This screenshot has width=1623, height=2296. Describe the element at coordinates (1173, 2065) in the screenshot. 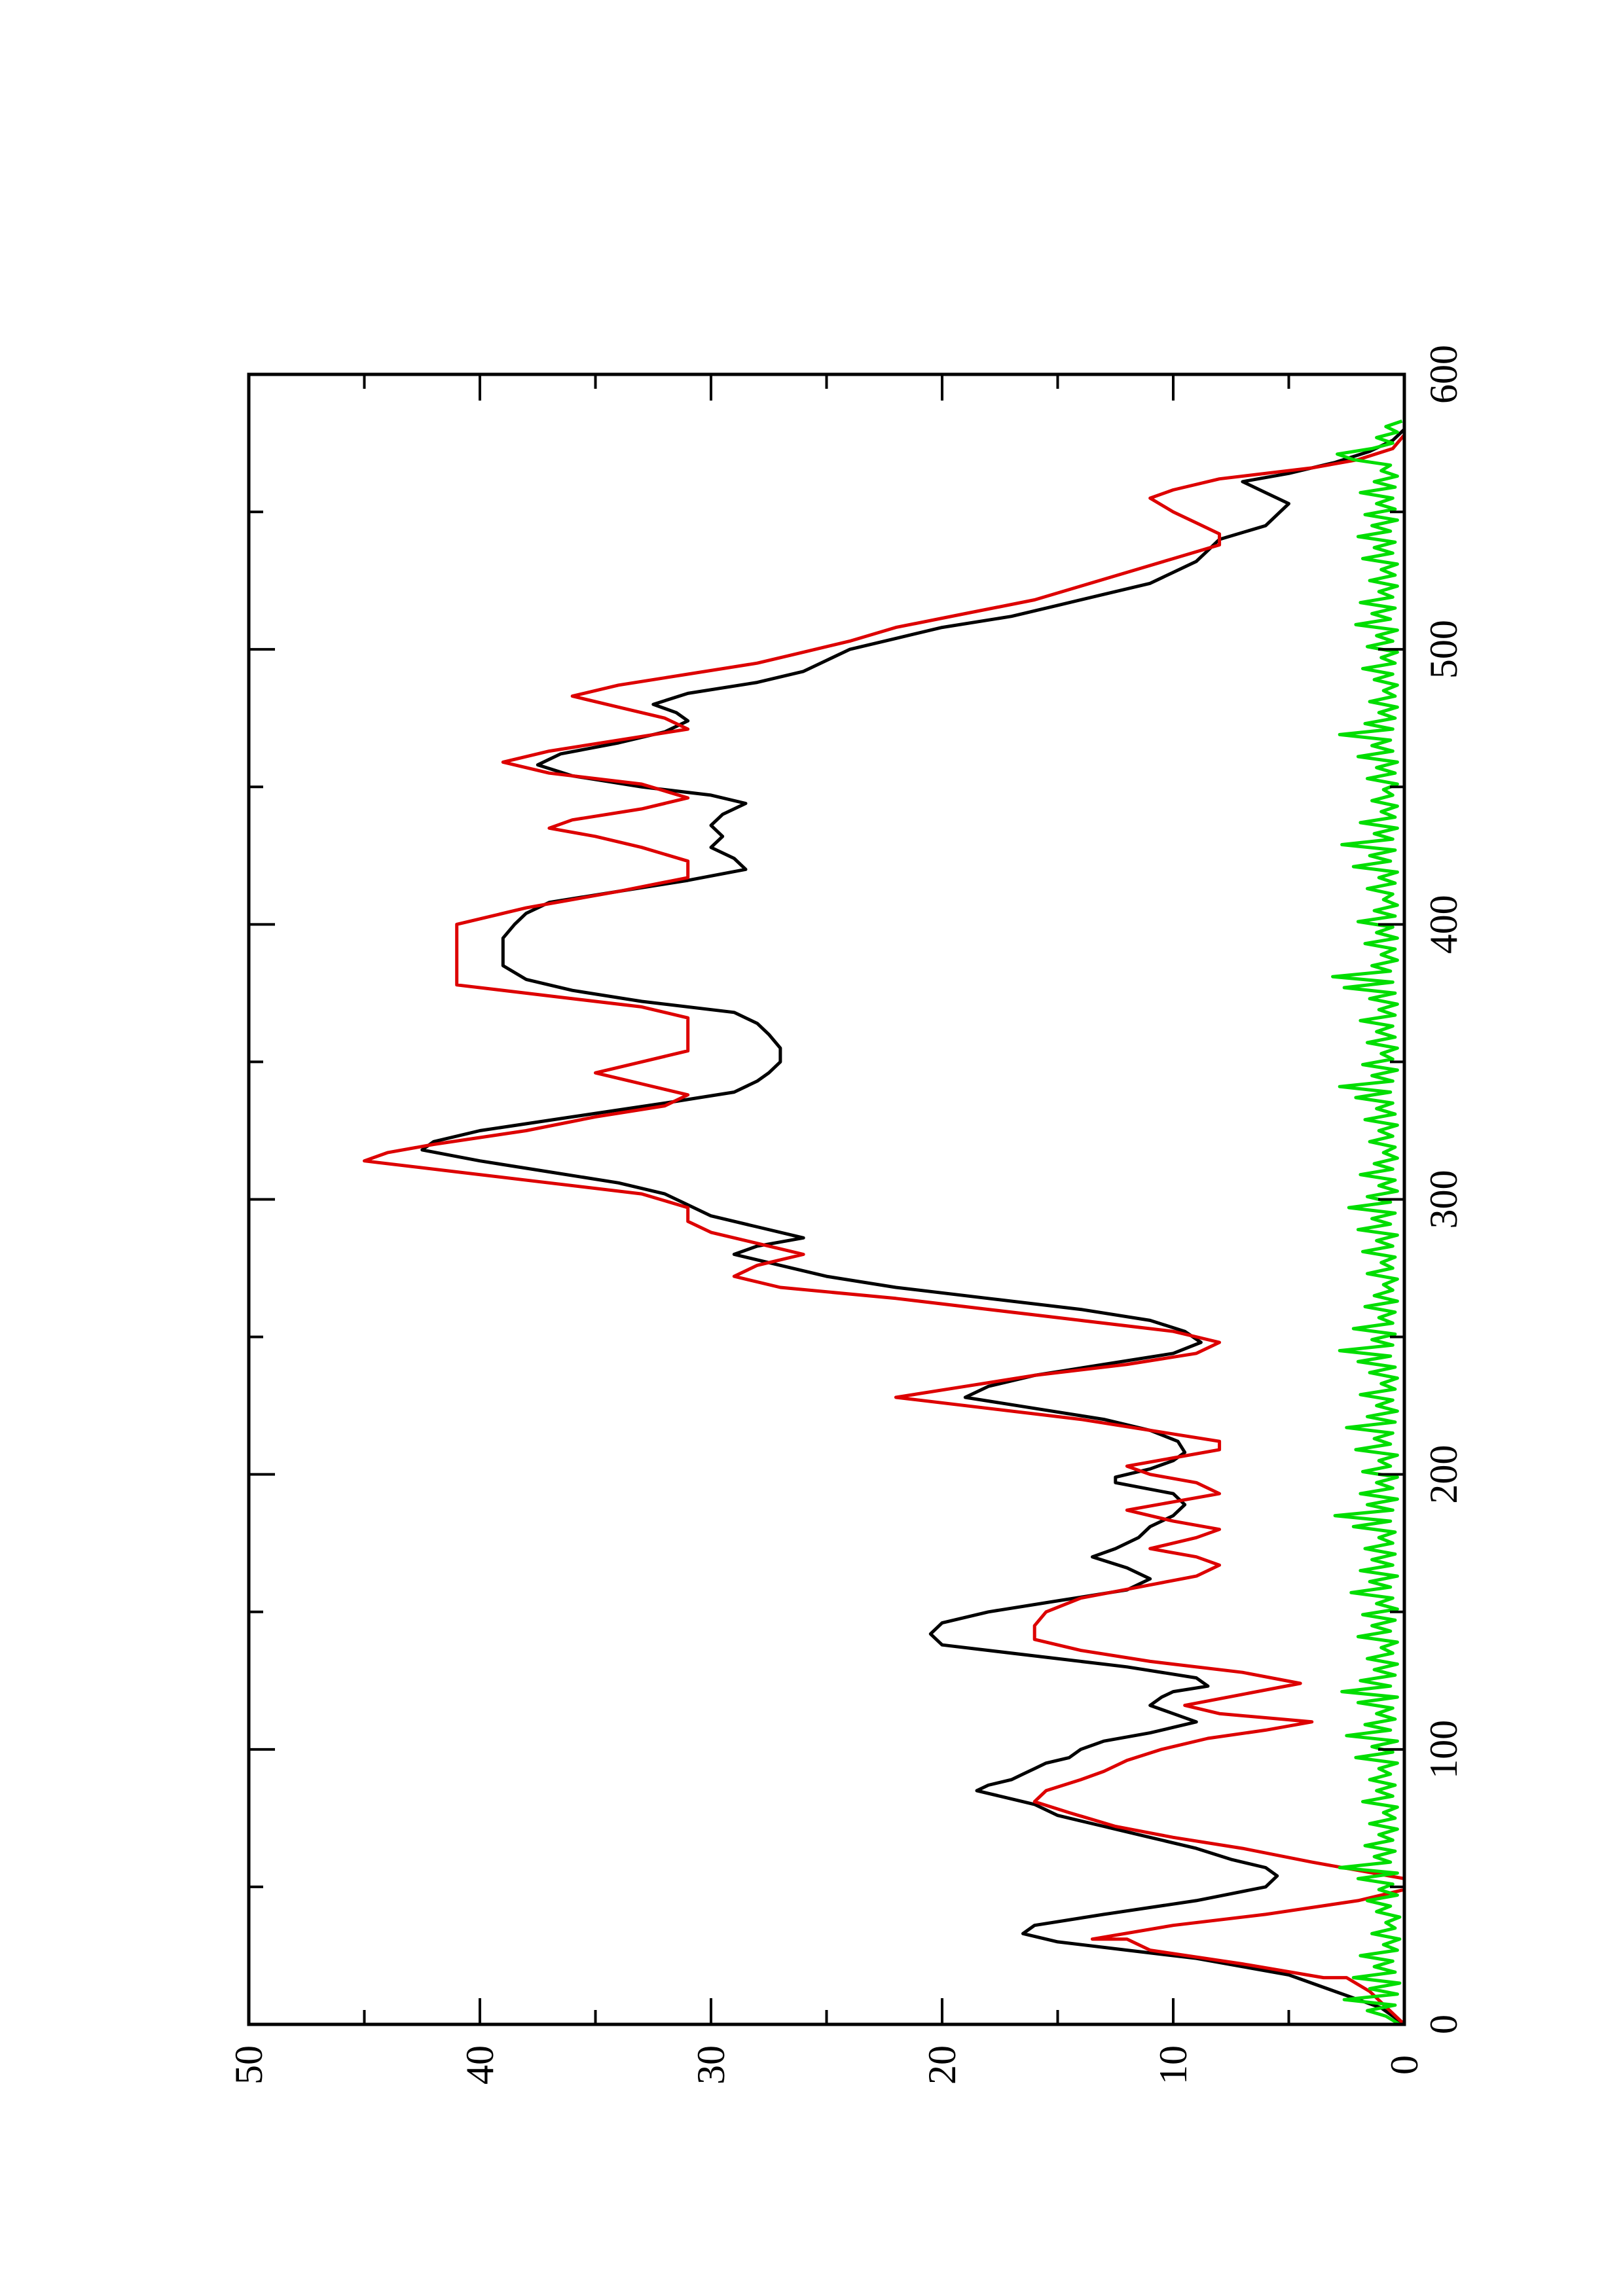

I see `y-tick-label: 10` at that location.